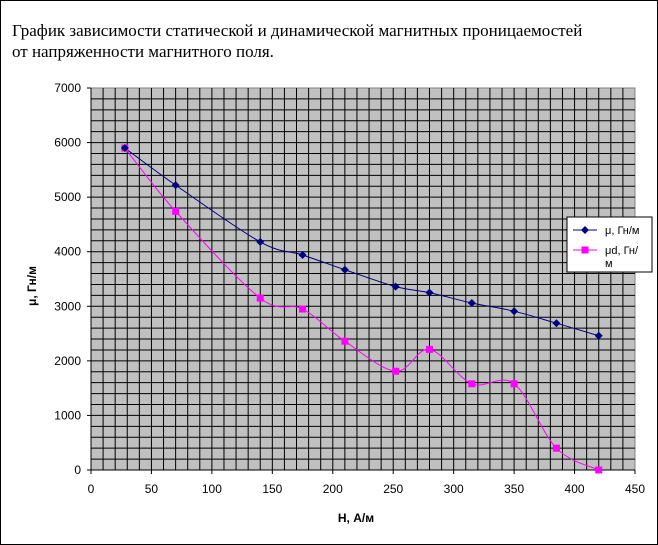 The image size is (658, 545). I want to click on legend-label-2: μd, Гн/м, so click(622, 257).